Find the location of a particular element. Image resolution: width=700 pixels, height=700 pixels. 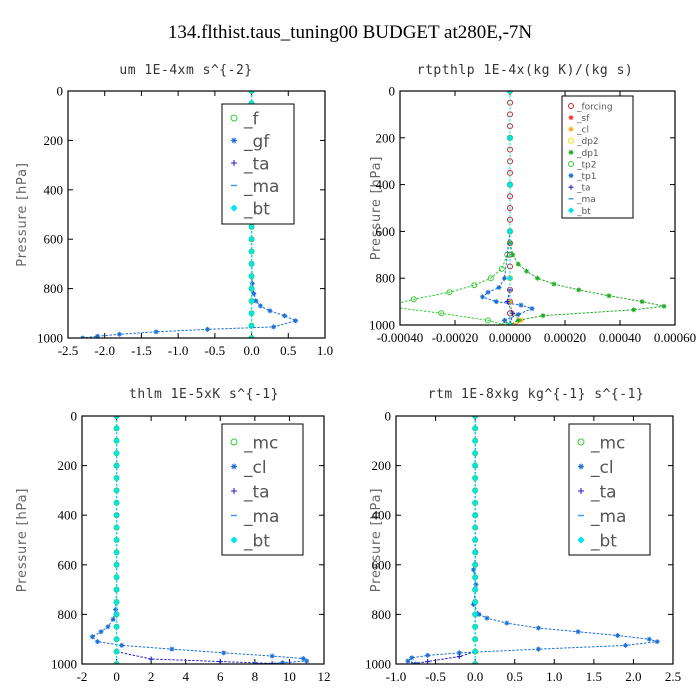

y-tick-label: 800 is located at coordinates (386, 278).